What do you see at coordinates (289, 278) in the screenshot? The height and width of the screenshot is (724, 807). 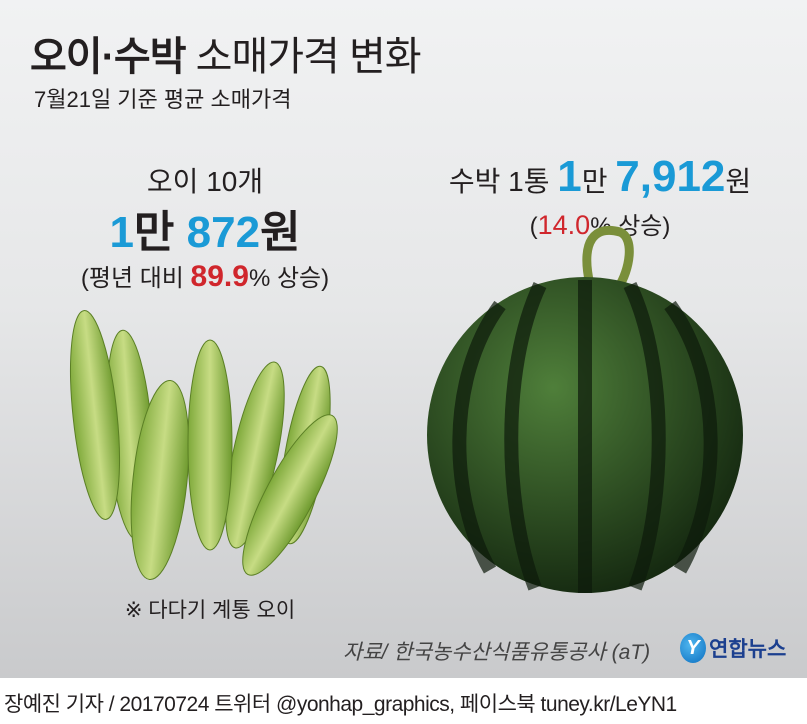 I see `change-suffix: % 상승)` at bounding box center [289, 278].